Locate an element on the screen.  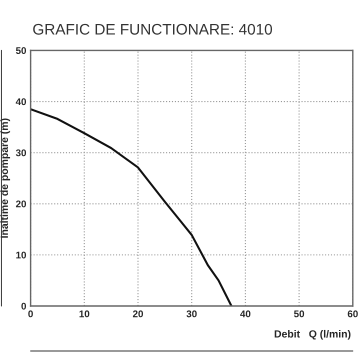
y-tick-label: 0 is located at coordinates (23, 306).